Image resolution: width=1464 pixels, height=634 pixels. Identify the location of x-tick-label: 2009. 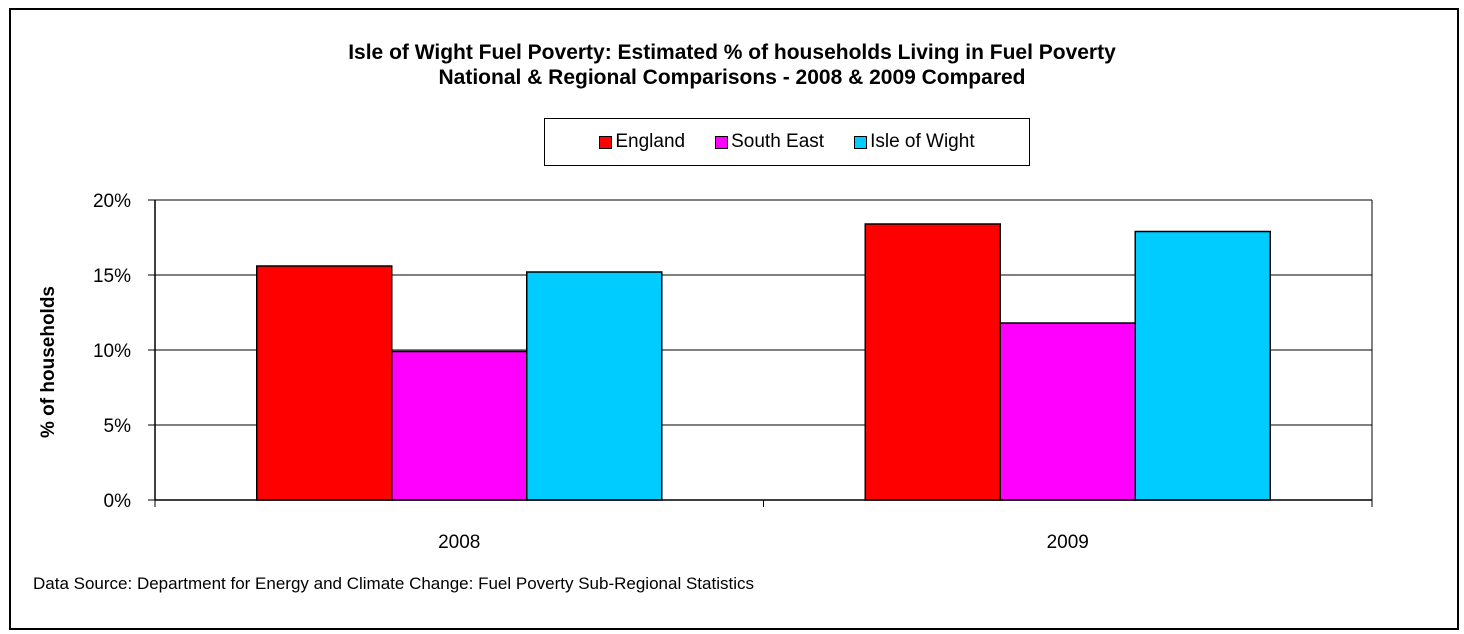
(1068, 542).